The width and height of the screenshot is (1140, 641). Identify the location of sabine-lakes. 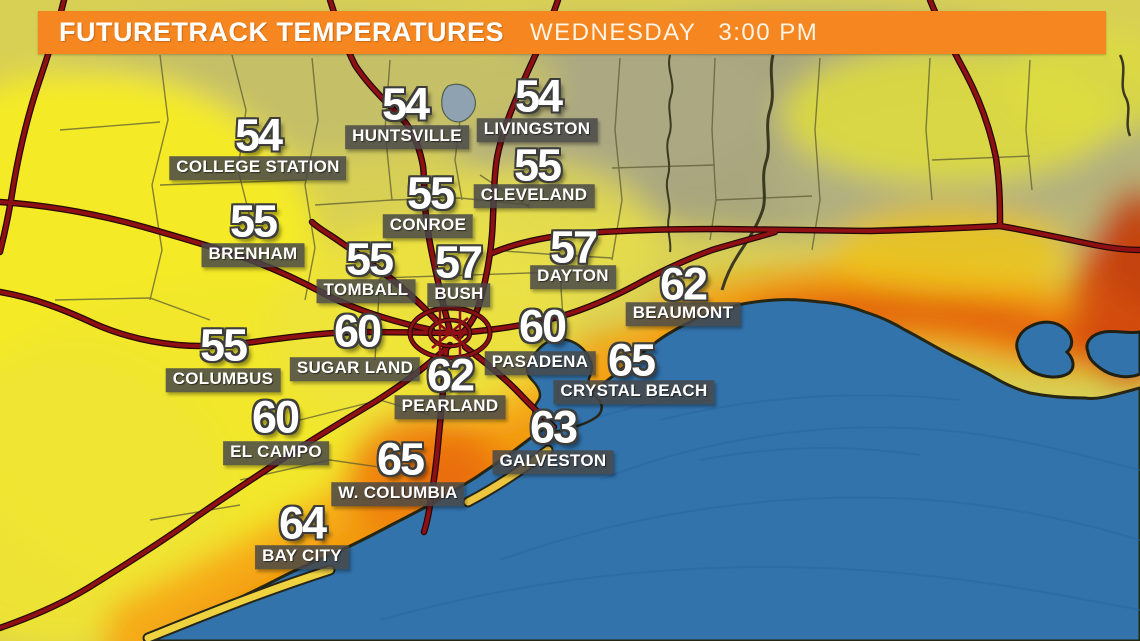
(1077, 349).